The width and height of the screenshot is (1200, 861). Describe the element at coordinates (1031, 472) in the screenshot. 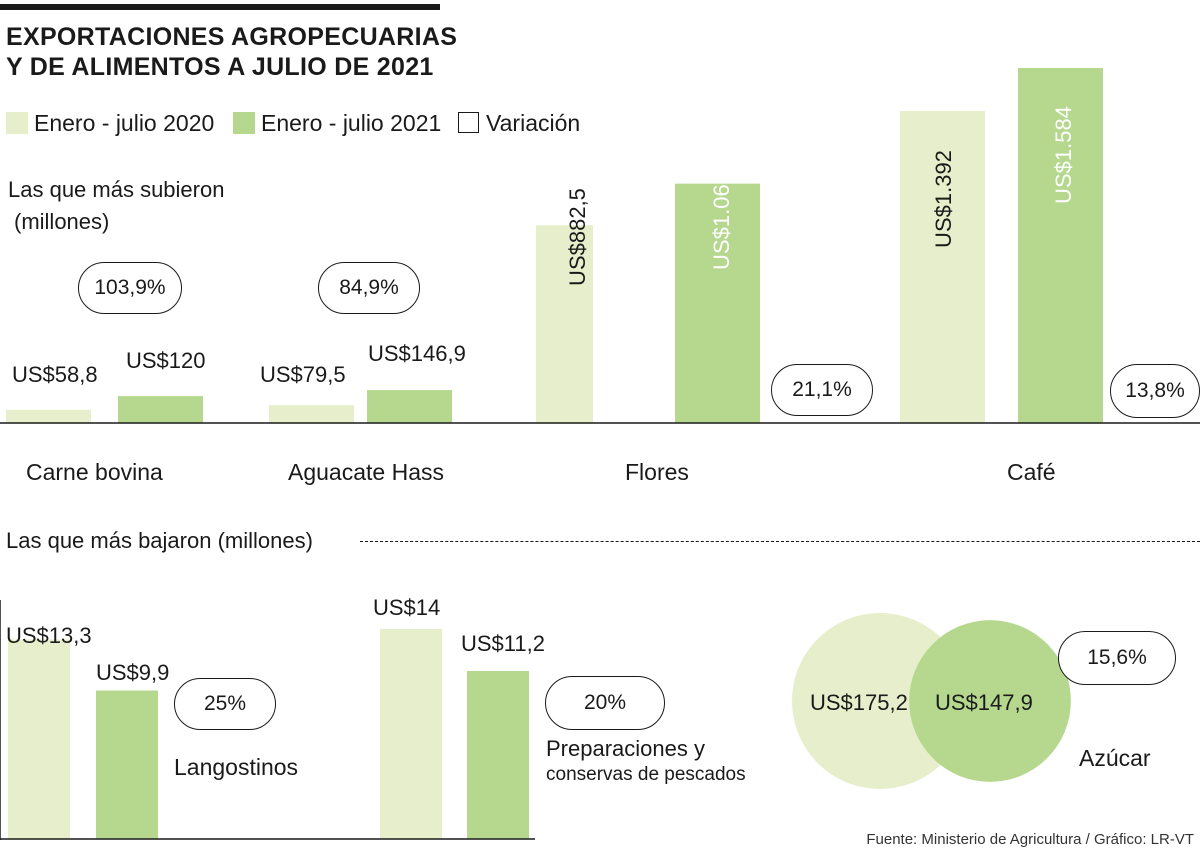

I see `category-cafe: Café` at that location.